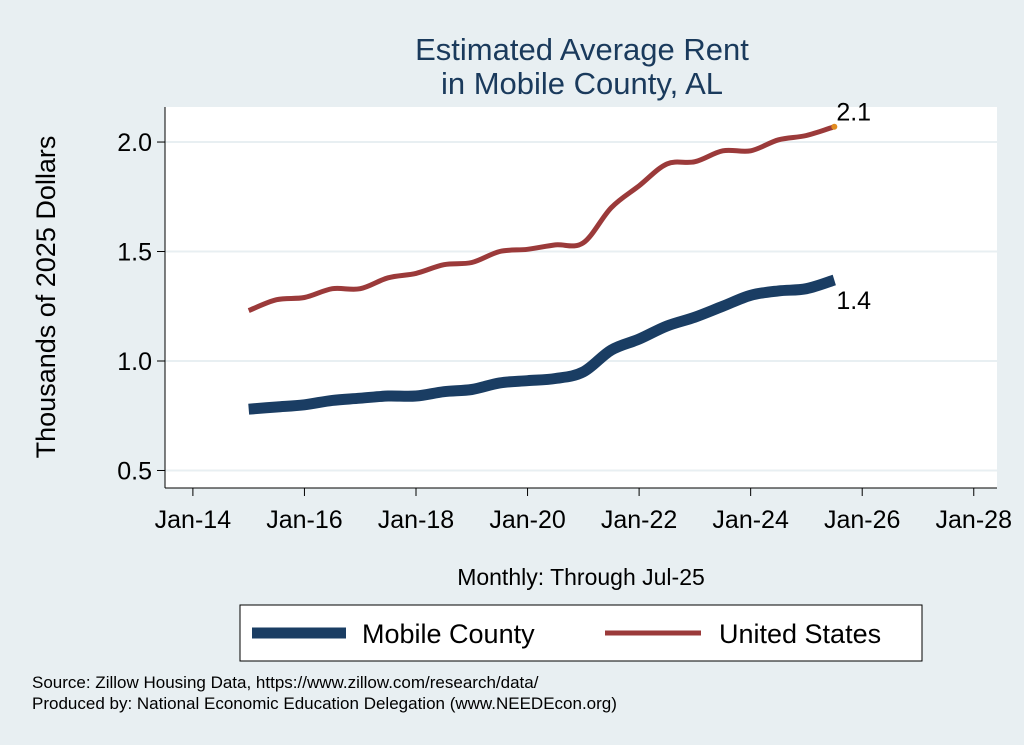 This screenshot has width=1024, height=745. I want to click on series-line-united-states, so click(541, 218).